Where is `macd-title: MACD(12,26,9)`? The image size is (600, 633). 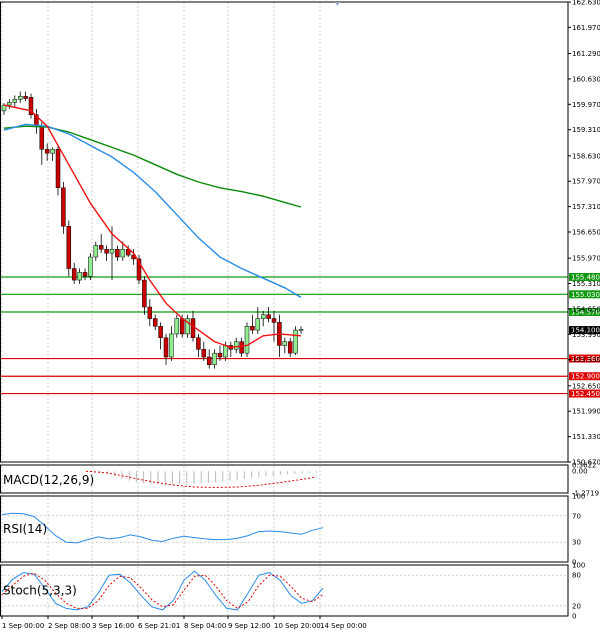
macd-title: MACD(12,26,9) is located at coordinates (48, 480).